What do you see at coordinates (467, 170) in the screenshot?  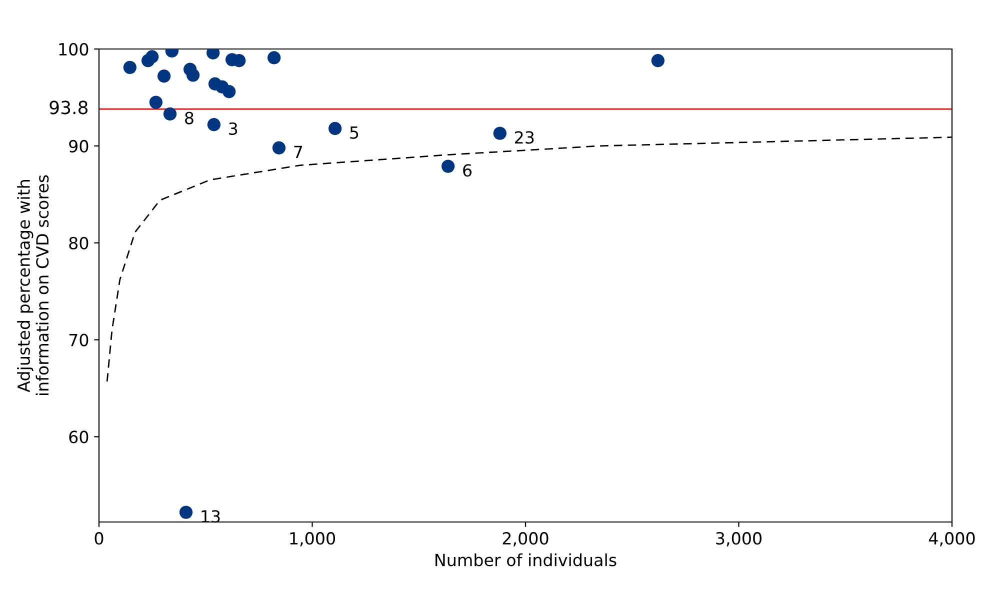 I see `annotation: 6` at bounding box center [467, 170].